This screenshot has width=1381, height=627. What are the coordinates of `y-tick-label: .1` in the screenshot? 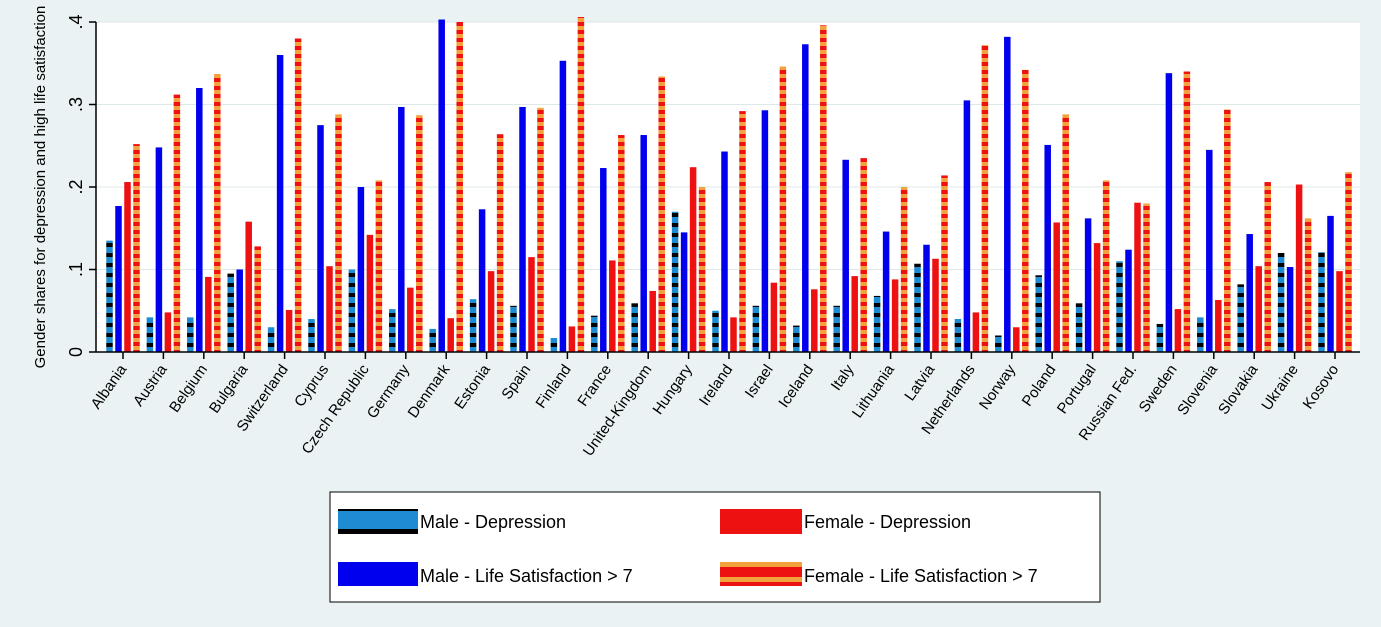 It's located at (76, 269).